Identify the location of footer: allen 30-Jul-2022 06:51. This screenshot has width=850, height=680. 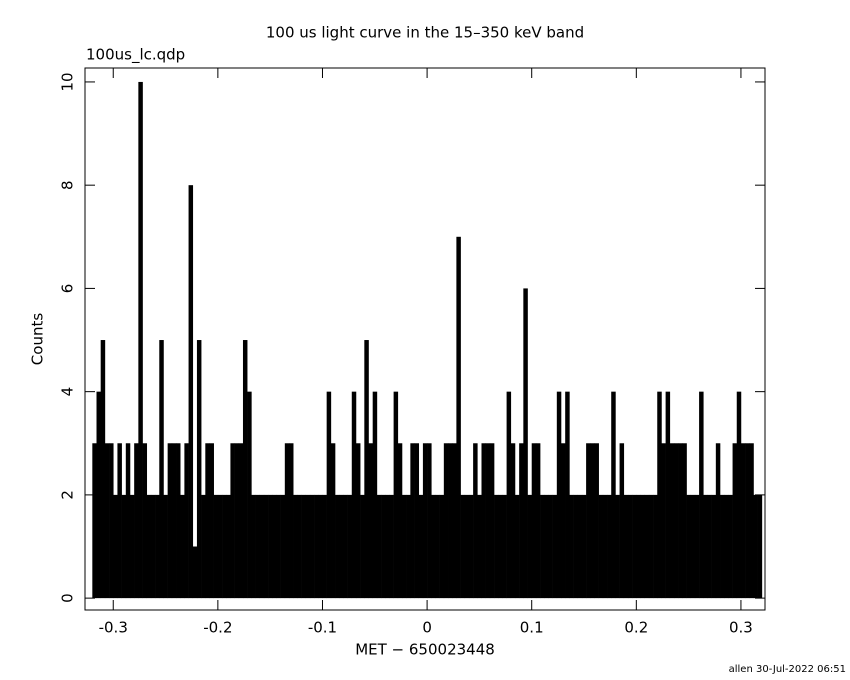
(787, 669).